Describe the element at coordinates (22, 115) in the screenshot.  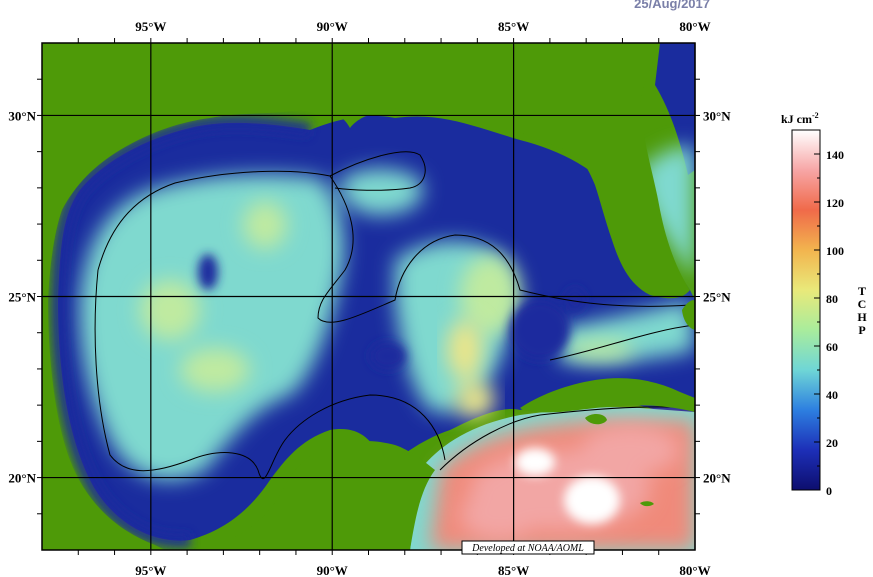
I see `lat-label-left: 30°N` at that location.